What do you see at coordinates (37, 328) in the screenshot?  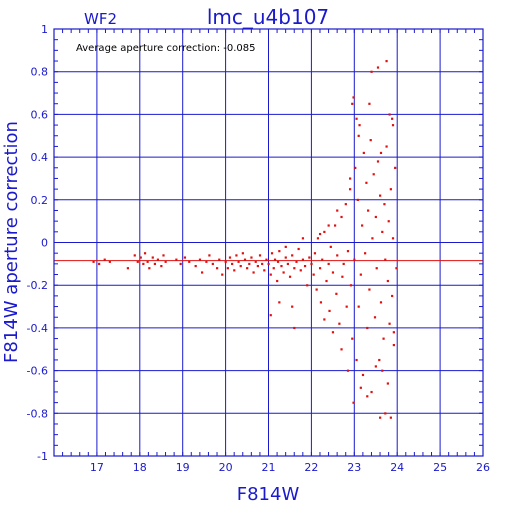 I see `y-tick-label: -0.4` at bounding box center [37, 328].